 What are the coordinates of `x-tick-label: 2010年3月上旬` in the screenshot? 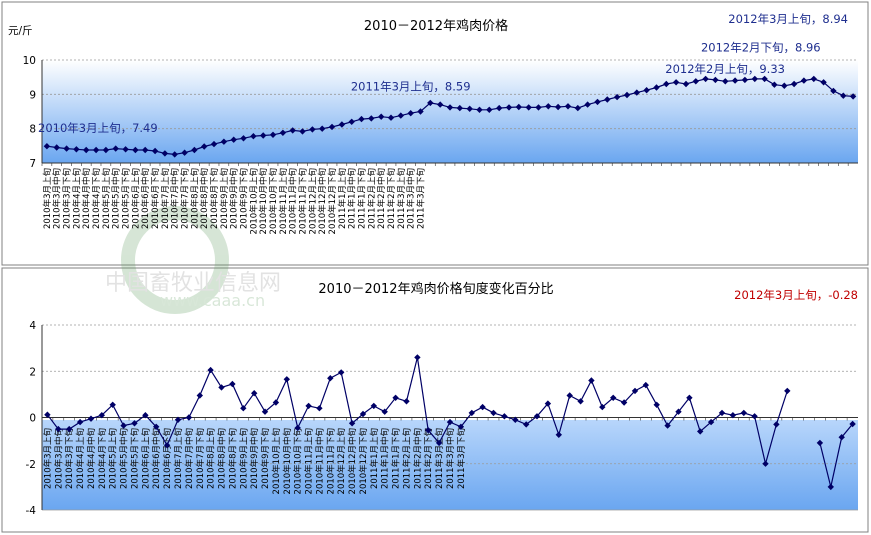 It's located at (47, 198).